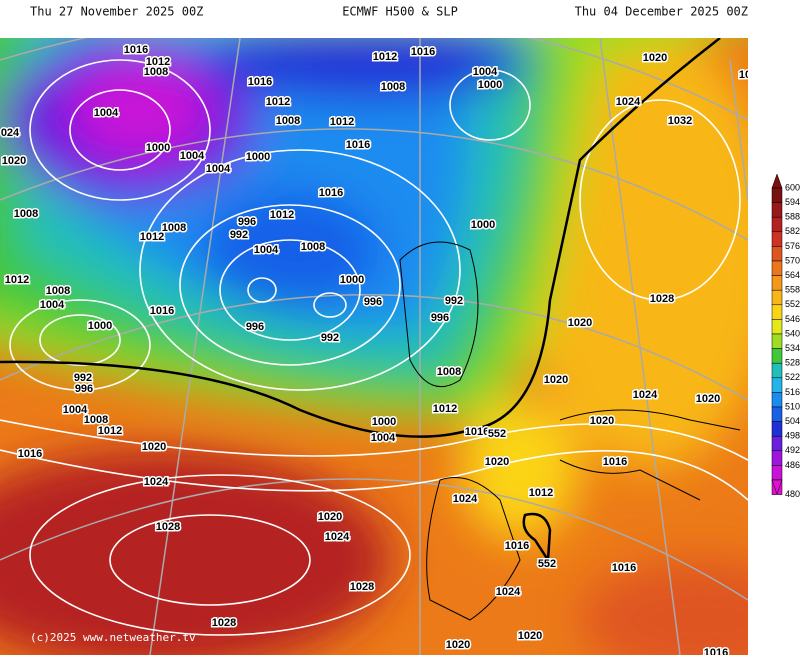 This screenshot has width=800, height=670. What do you see at coordinates (745, 75) in the screenshot?
I see `isobar-label: 10` at bounding box center [745, 75].